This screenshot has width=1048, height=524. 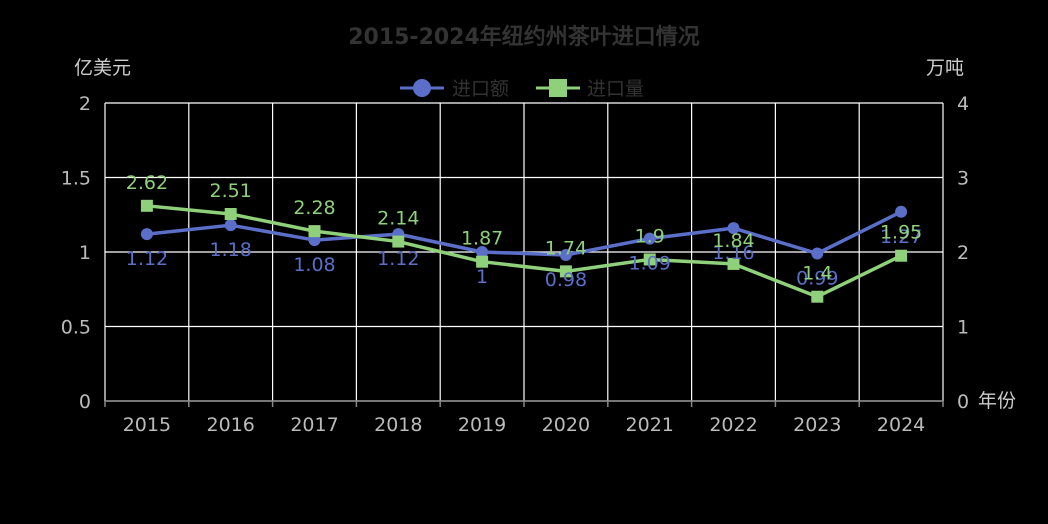 I want to click on data-label: 2.14, so click(x=398, y=219).